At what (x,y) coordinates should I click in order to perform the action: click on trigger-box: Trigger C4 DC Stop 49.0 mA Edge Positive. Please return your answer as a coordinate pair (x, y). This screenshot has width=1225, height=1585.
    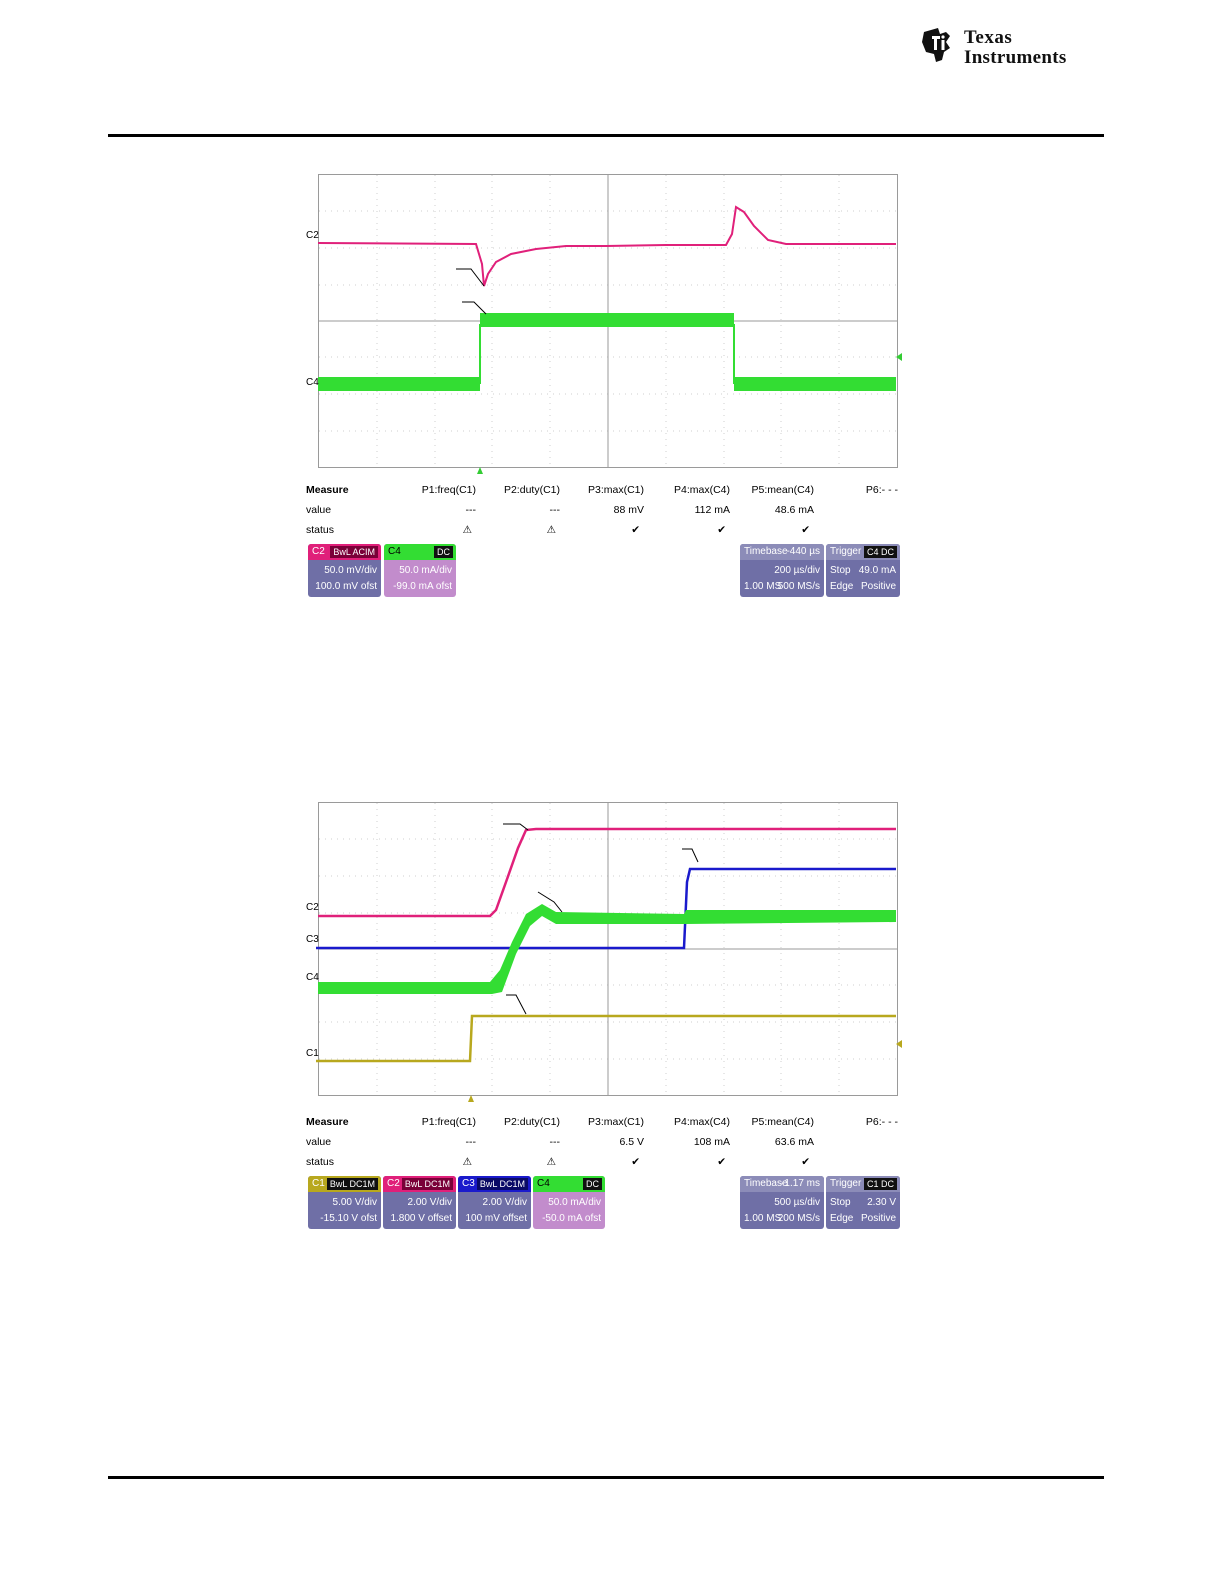
    Looking at the image, I should click on (863, 570).